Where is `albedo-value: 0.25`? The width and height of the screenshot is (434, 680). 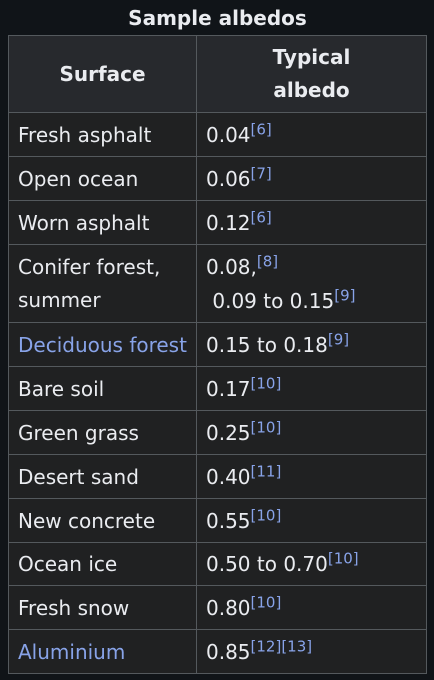 albedo-value: 0.25 is located at coordinates (228, 432).